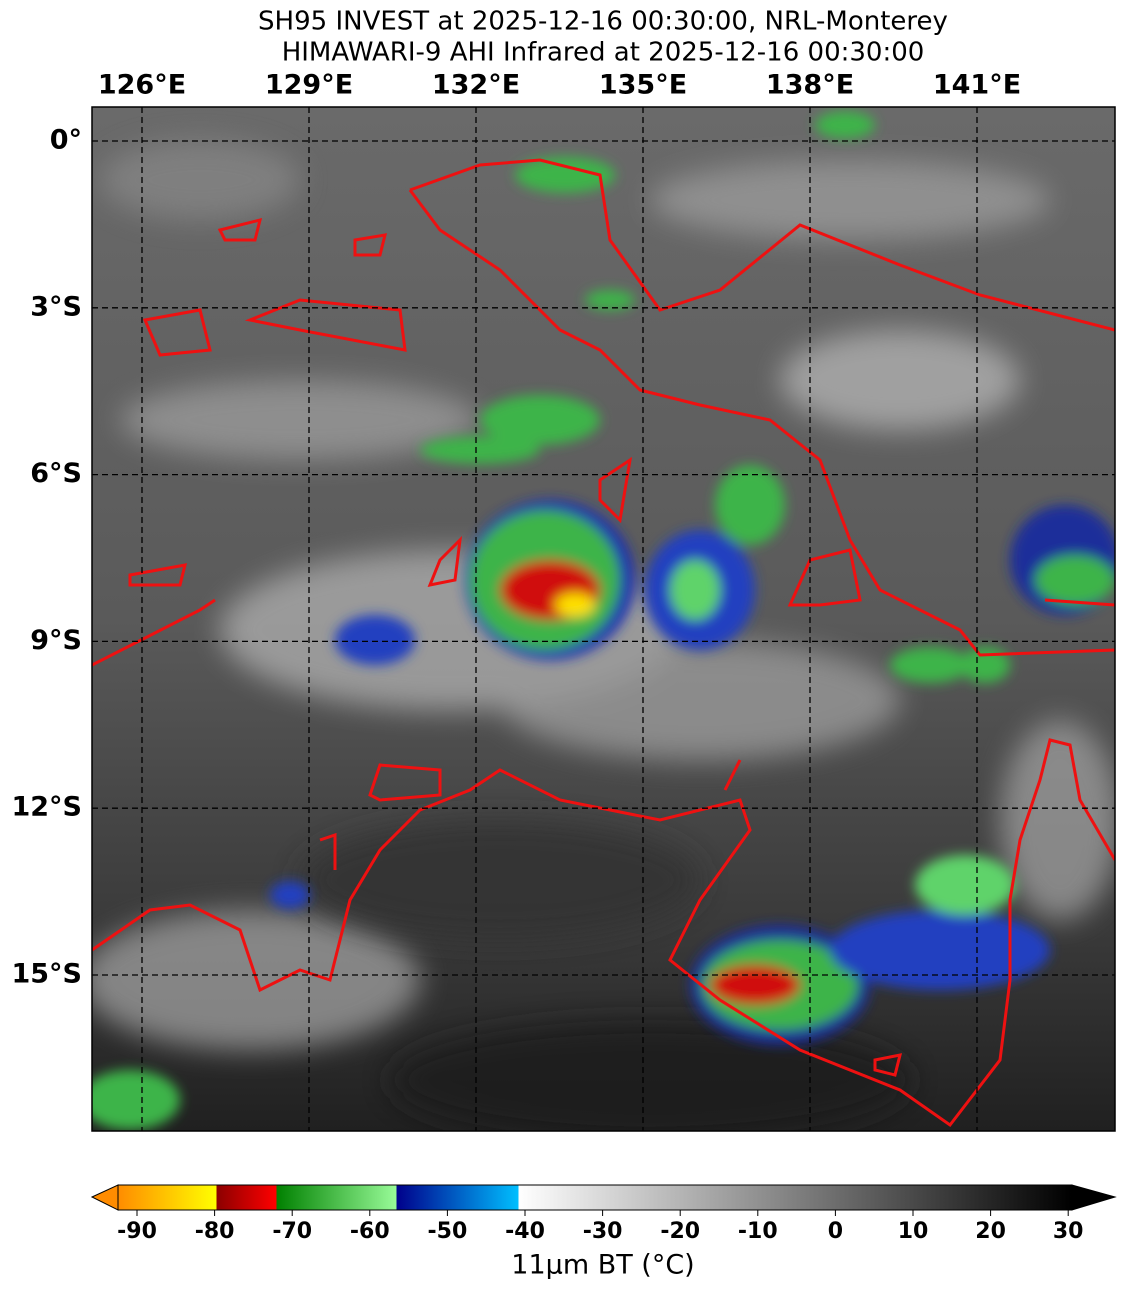 The image size is (1125, 1296). Describe the element at coordinates (56, 306) in the screenshot. I see `latitude-label: 3°S` at that location.